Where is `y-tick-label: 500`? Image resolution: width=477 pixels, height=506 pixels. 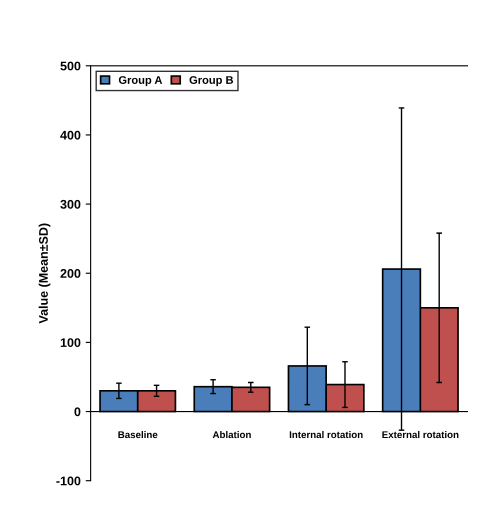
y-tick-label: 500 is located at coordinates (70, 66).